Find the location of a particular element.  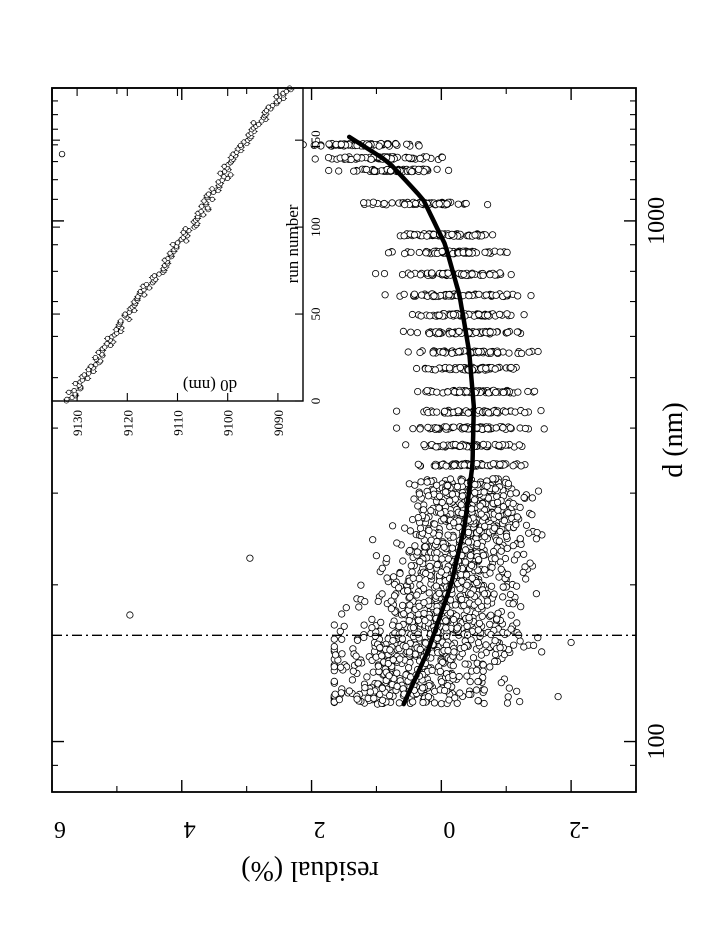

inset-y-tick-label: 9100 is located at coordinates (228, 423).